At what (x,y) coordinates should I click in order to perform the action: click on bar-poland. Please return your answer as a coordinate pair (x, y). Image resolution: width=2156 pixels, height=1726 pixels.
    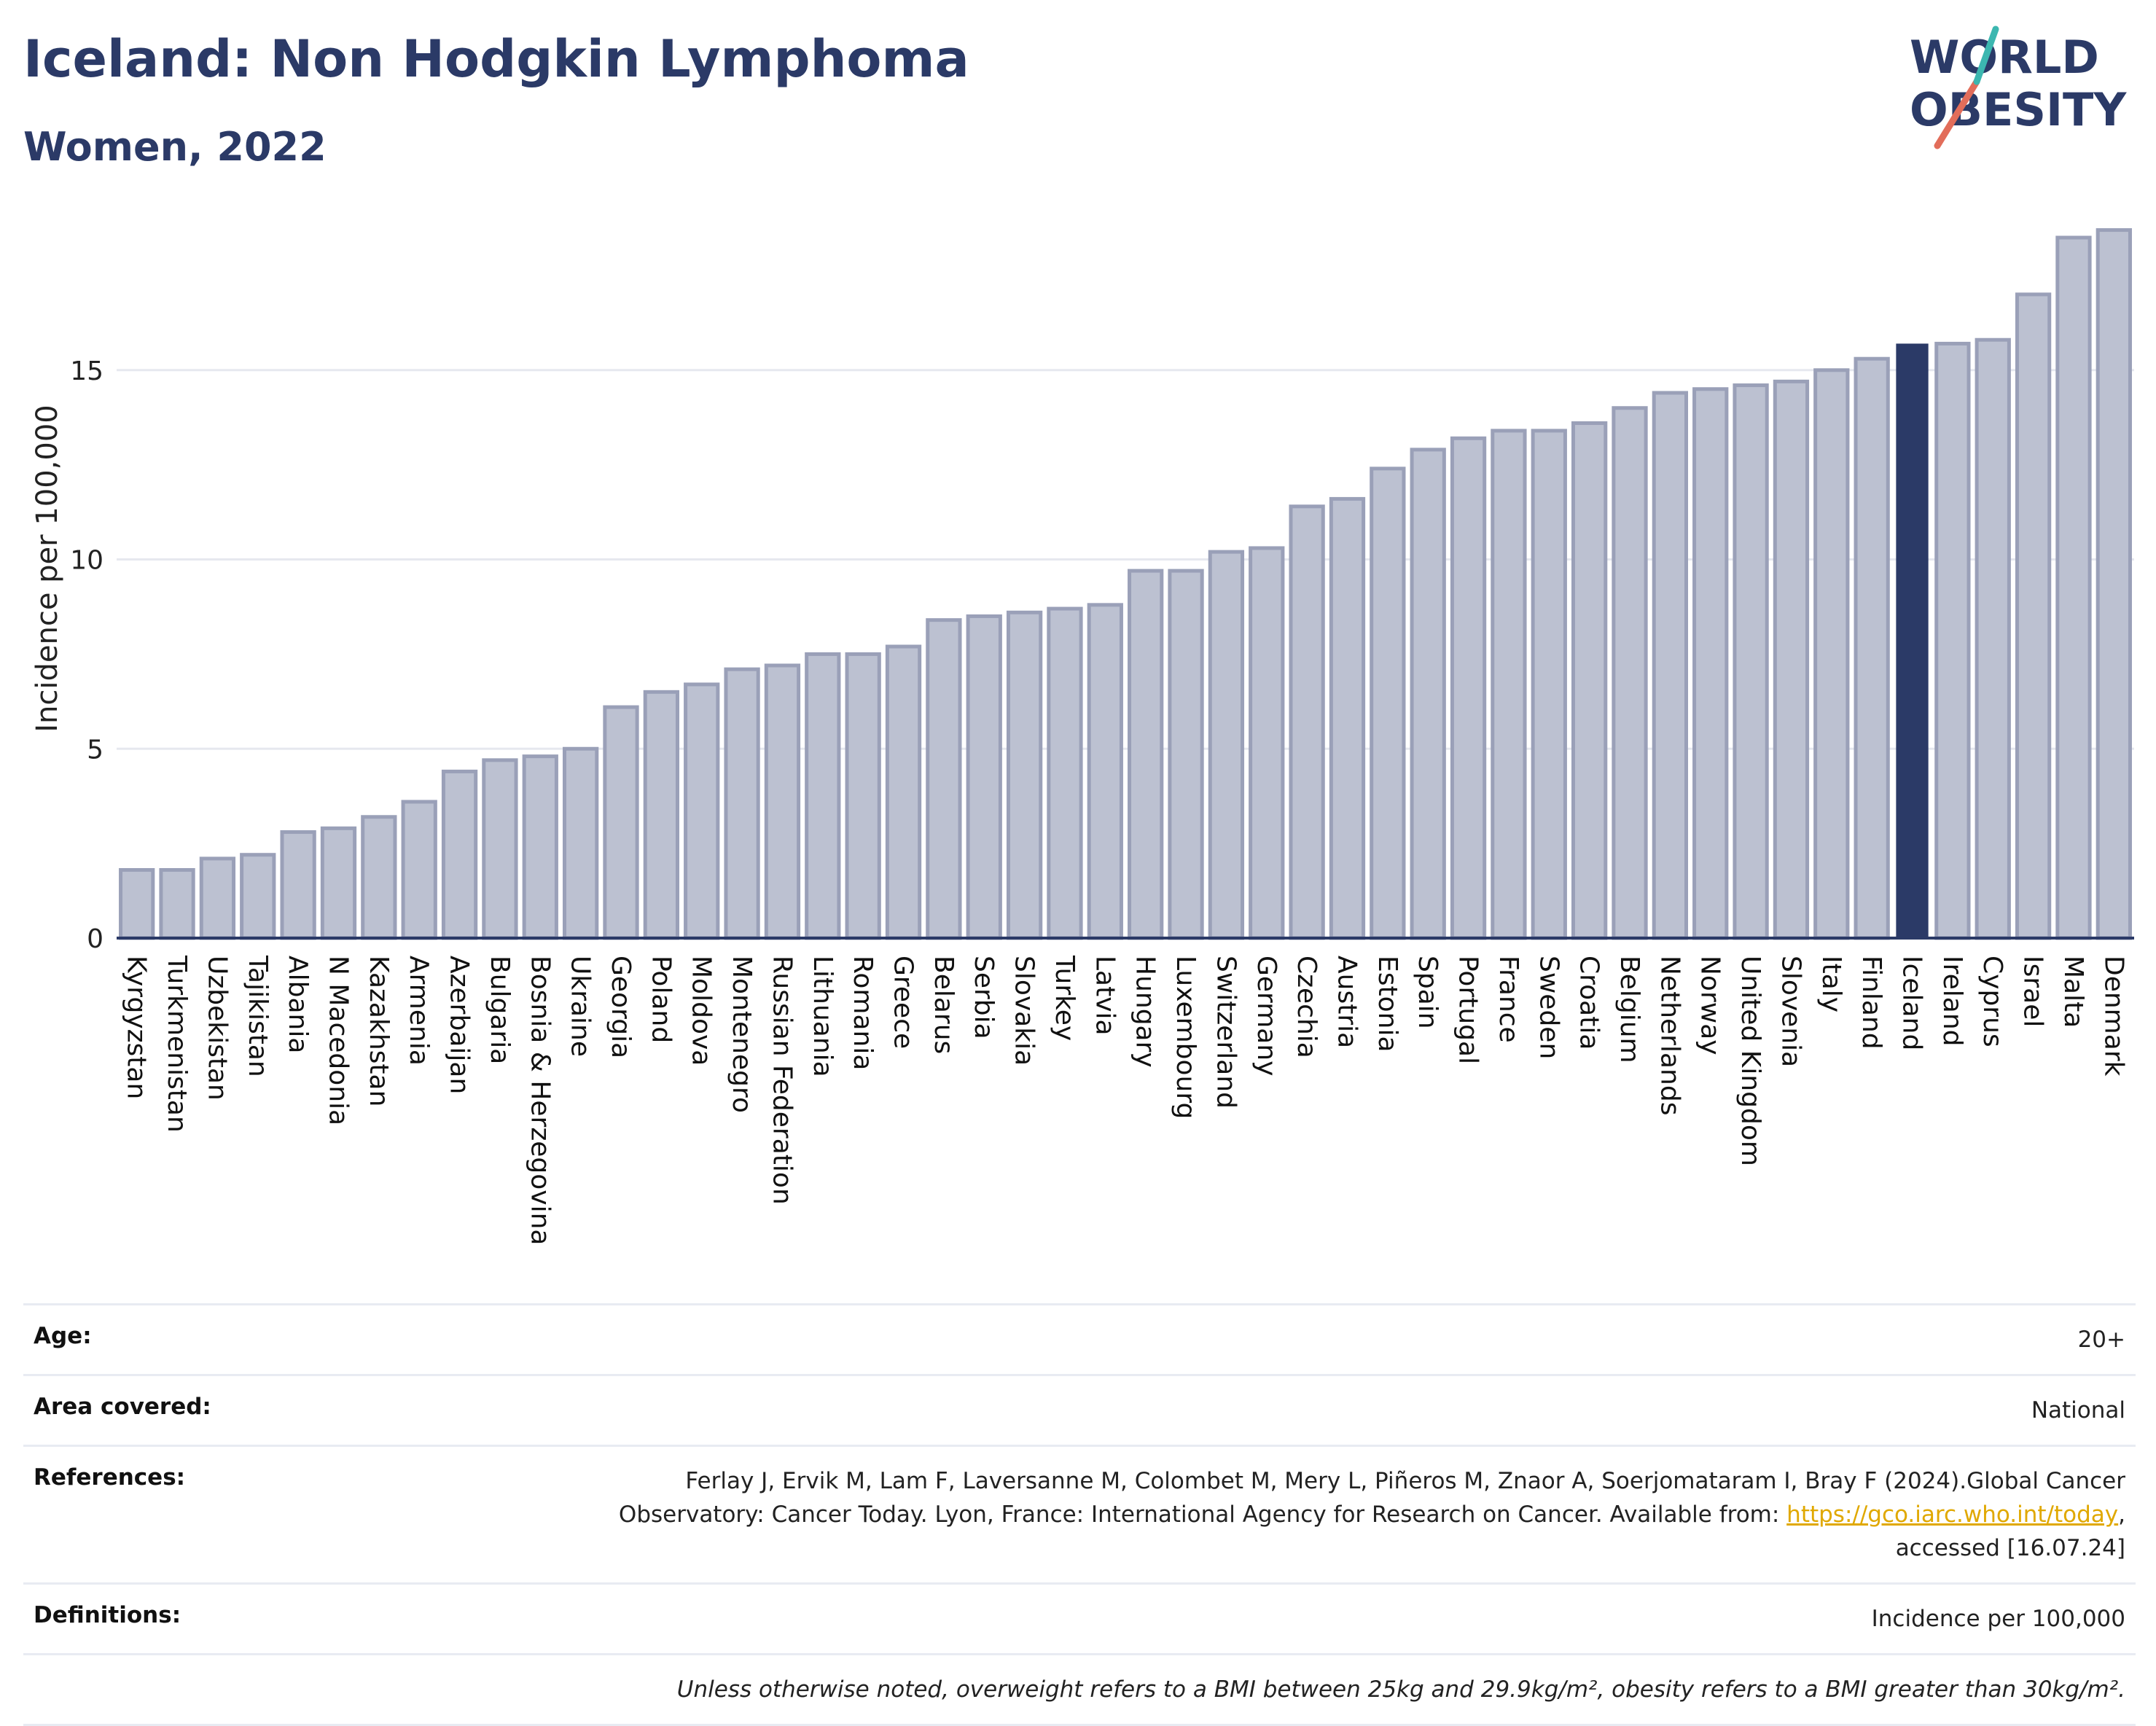
    Looking at the image, I should click on (661, 815).